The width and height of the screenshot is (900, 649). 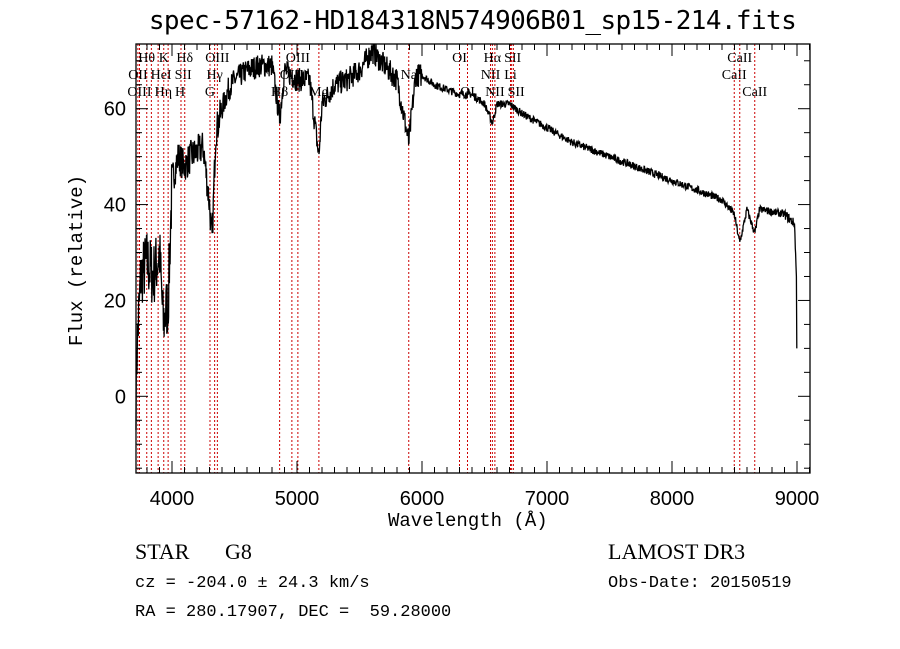 I want to click on x-tick-label: 7000, so click(x=547, y=499).